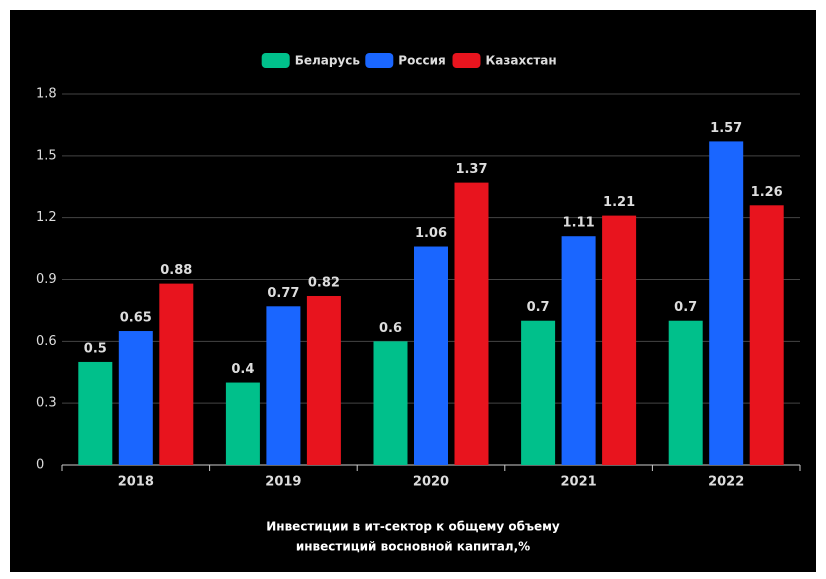 The height and width of the screenshot is (579, 826). Describe the element at coordinates (579, 482) in the screenshot. I see `x-tick-label: 2021` at that location.